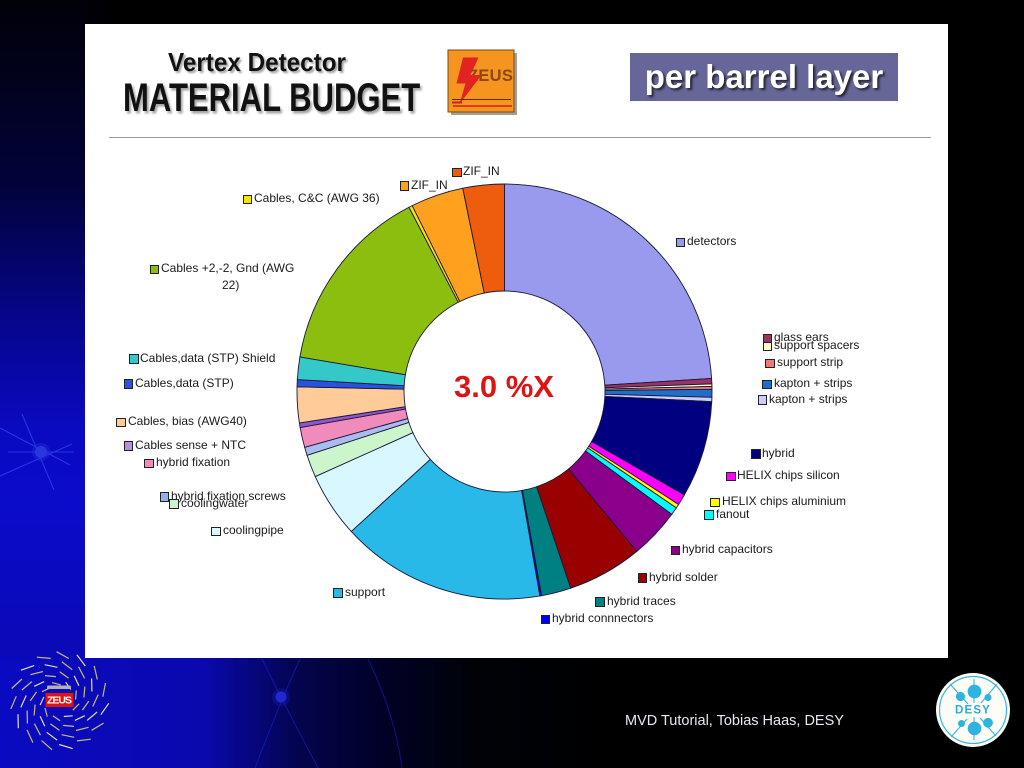 This screenshot has width=1024, height=768. Describe the element at coordinates (973, 711) in the screenshot. I see `svg-text: DESY` at that location.